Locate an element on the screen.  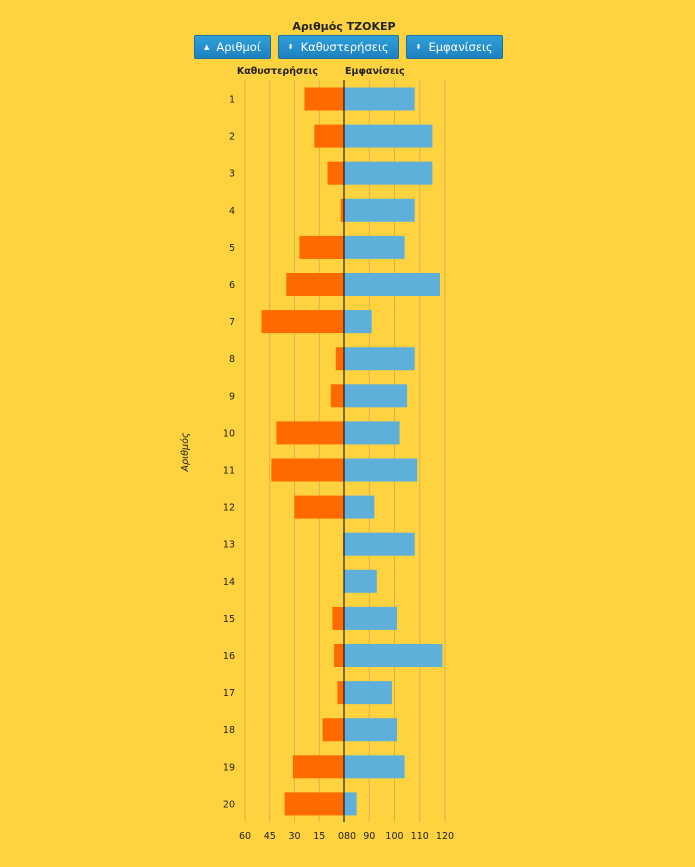
category-label: 19 is located at coordinates (229, 767).